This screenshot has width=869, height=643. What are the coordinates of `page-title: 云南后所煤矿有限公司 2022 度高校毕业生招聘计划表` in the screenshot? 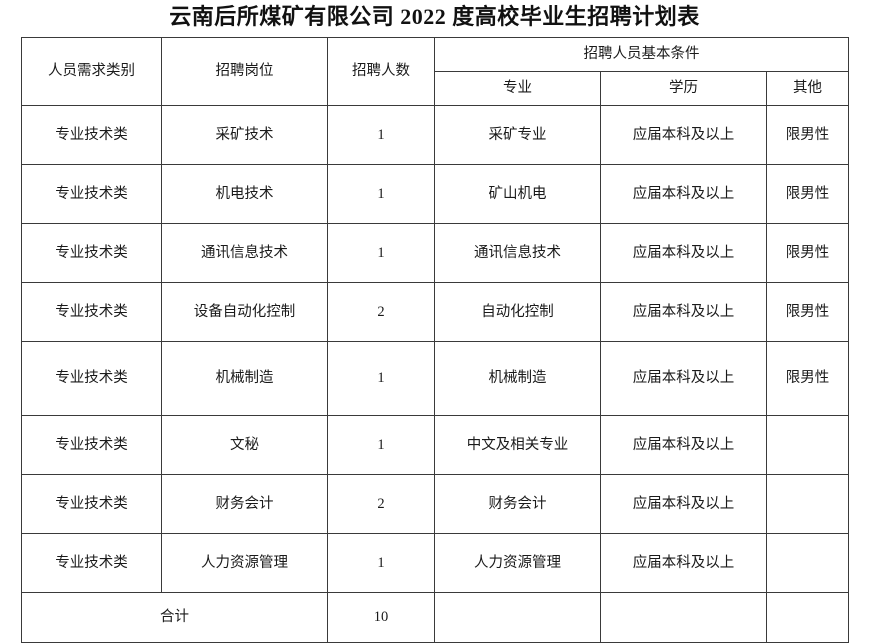 It's located at (434, 16).